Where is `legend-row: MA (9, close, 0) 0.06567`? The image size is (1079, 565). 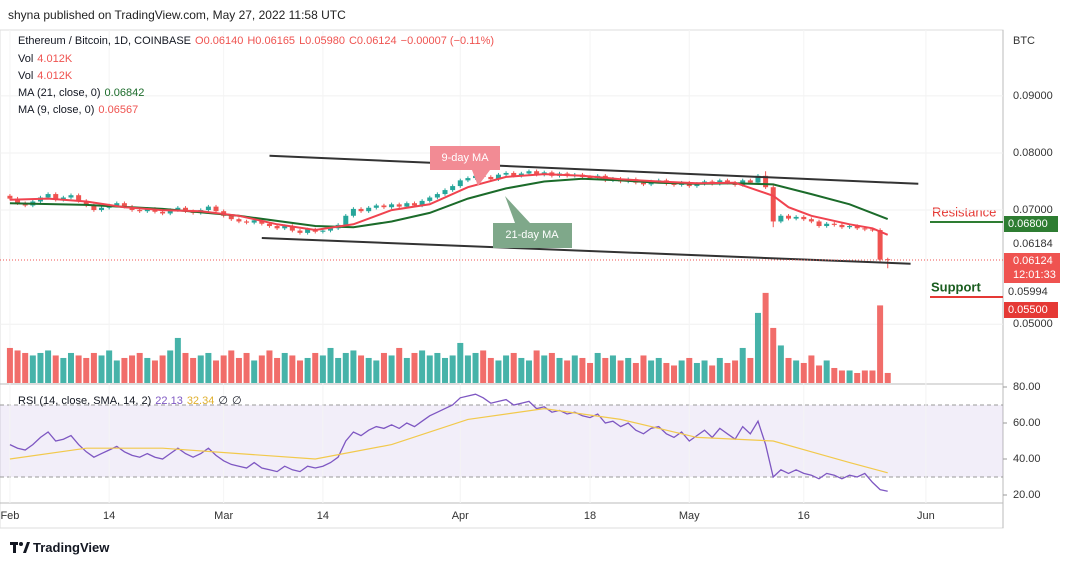 legend-row: MA (9, close, 0) 0.06567 is located at coordinates (80, 110).